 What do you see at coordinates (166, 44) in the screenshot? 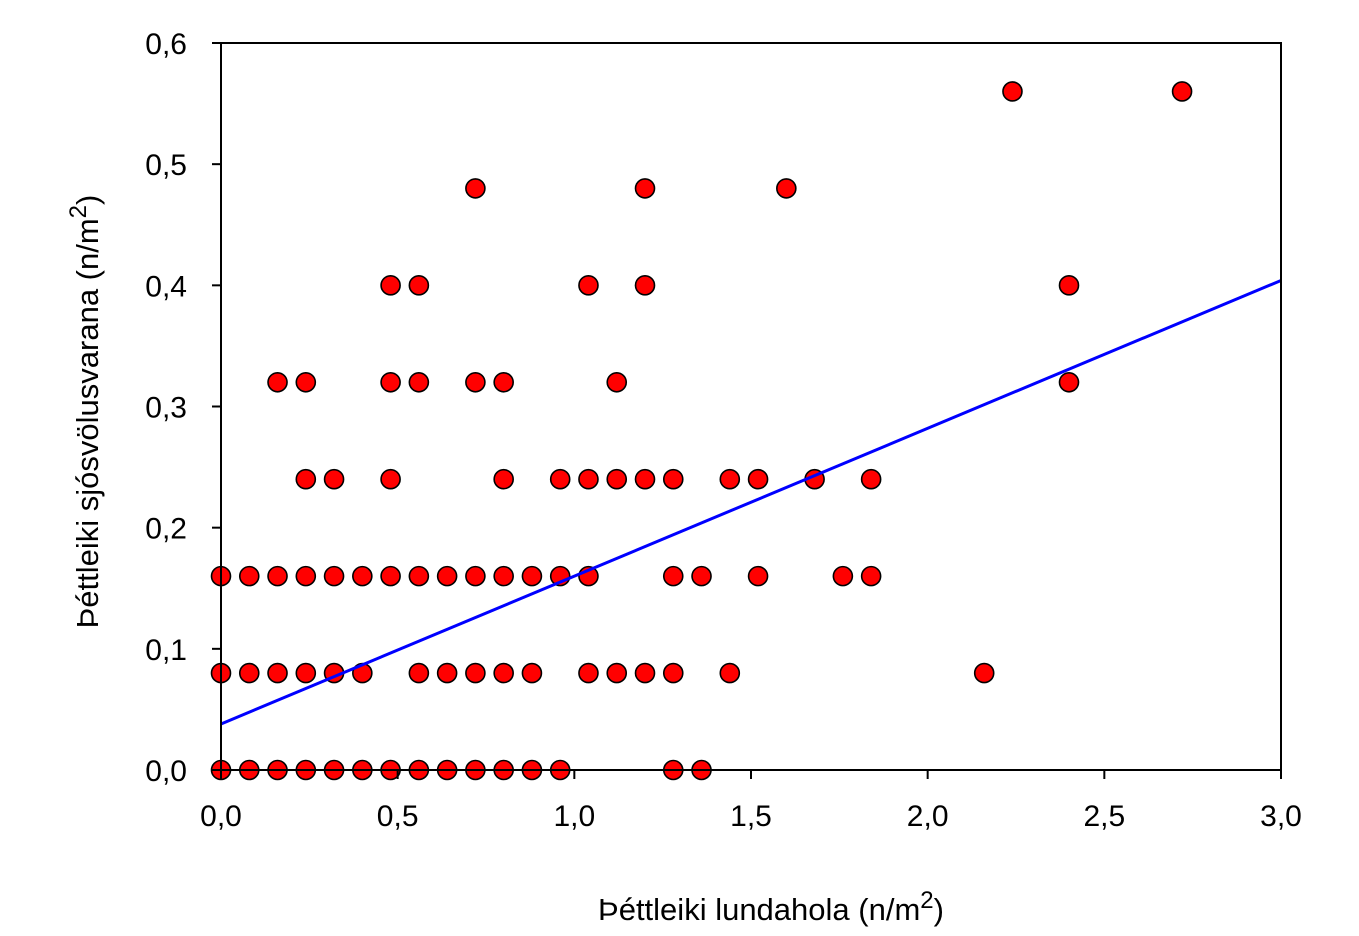
I see `y-tick-label: 0,6` at bounding box center [166, 44].